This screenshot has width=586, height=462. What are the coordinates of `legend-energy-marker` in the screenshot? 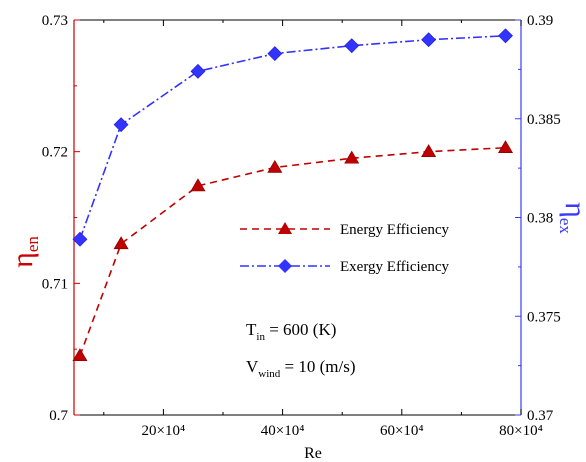 It's located at (285, 228).